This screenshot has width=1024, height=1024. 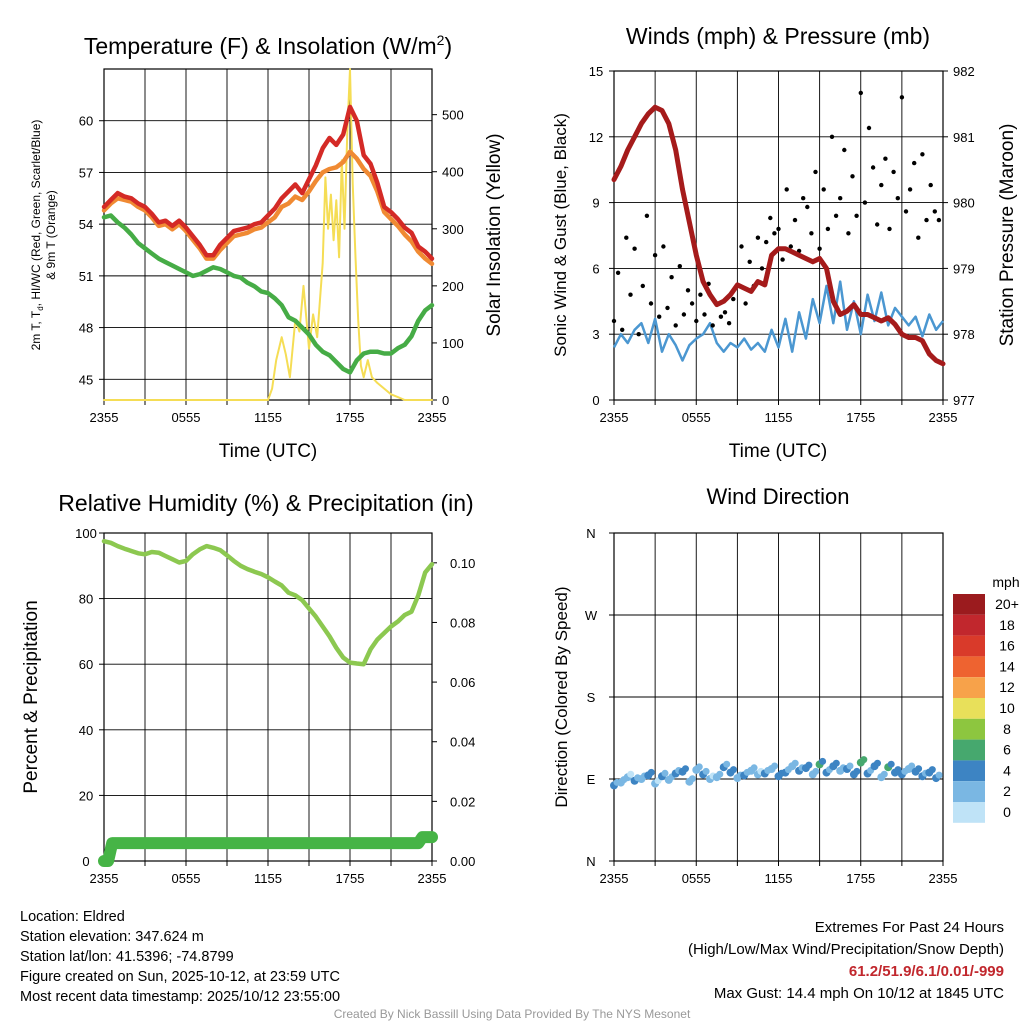 I want to click on temp-ylabel-part: 2m T, T, so click(x=36, y=330).